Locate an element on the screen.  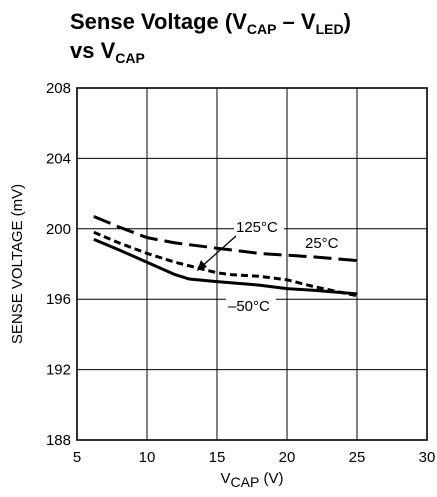
x-tick-label: 5 is located at coordinates (77, 457).